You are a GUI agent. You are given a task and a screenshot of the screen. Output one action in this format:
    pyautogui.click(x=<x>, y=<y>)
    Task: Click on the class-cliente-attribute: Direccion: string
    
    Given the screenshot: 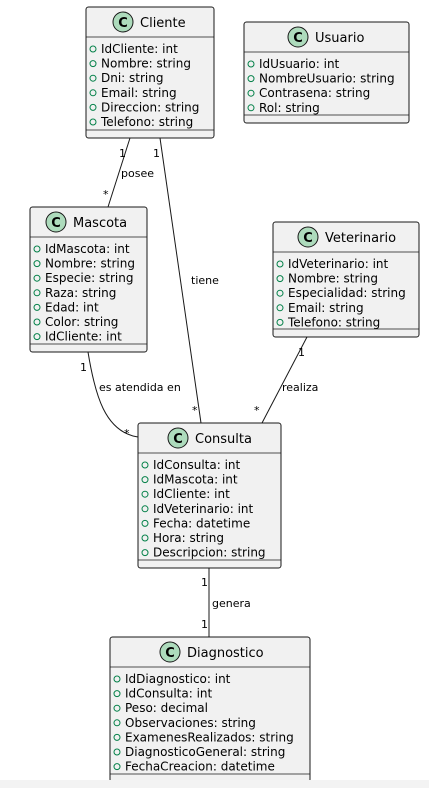 What is the action you would take?
    pyautogui.click(x=150, y=107)
    